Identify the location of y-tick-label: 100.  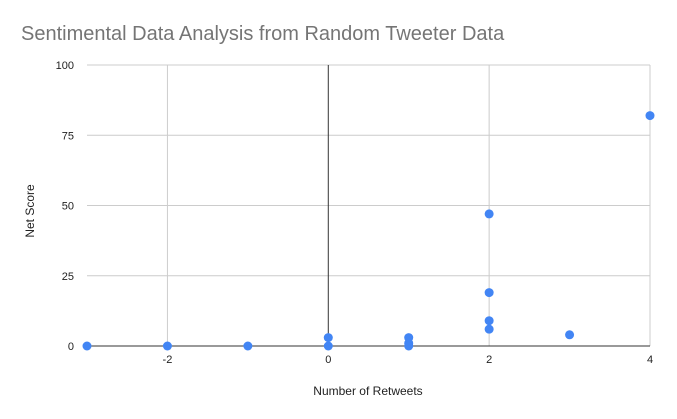
(65, 66).